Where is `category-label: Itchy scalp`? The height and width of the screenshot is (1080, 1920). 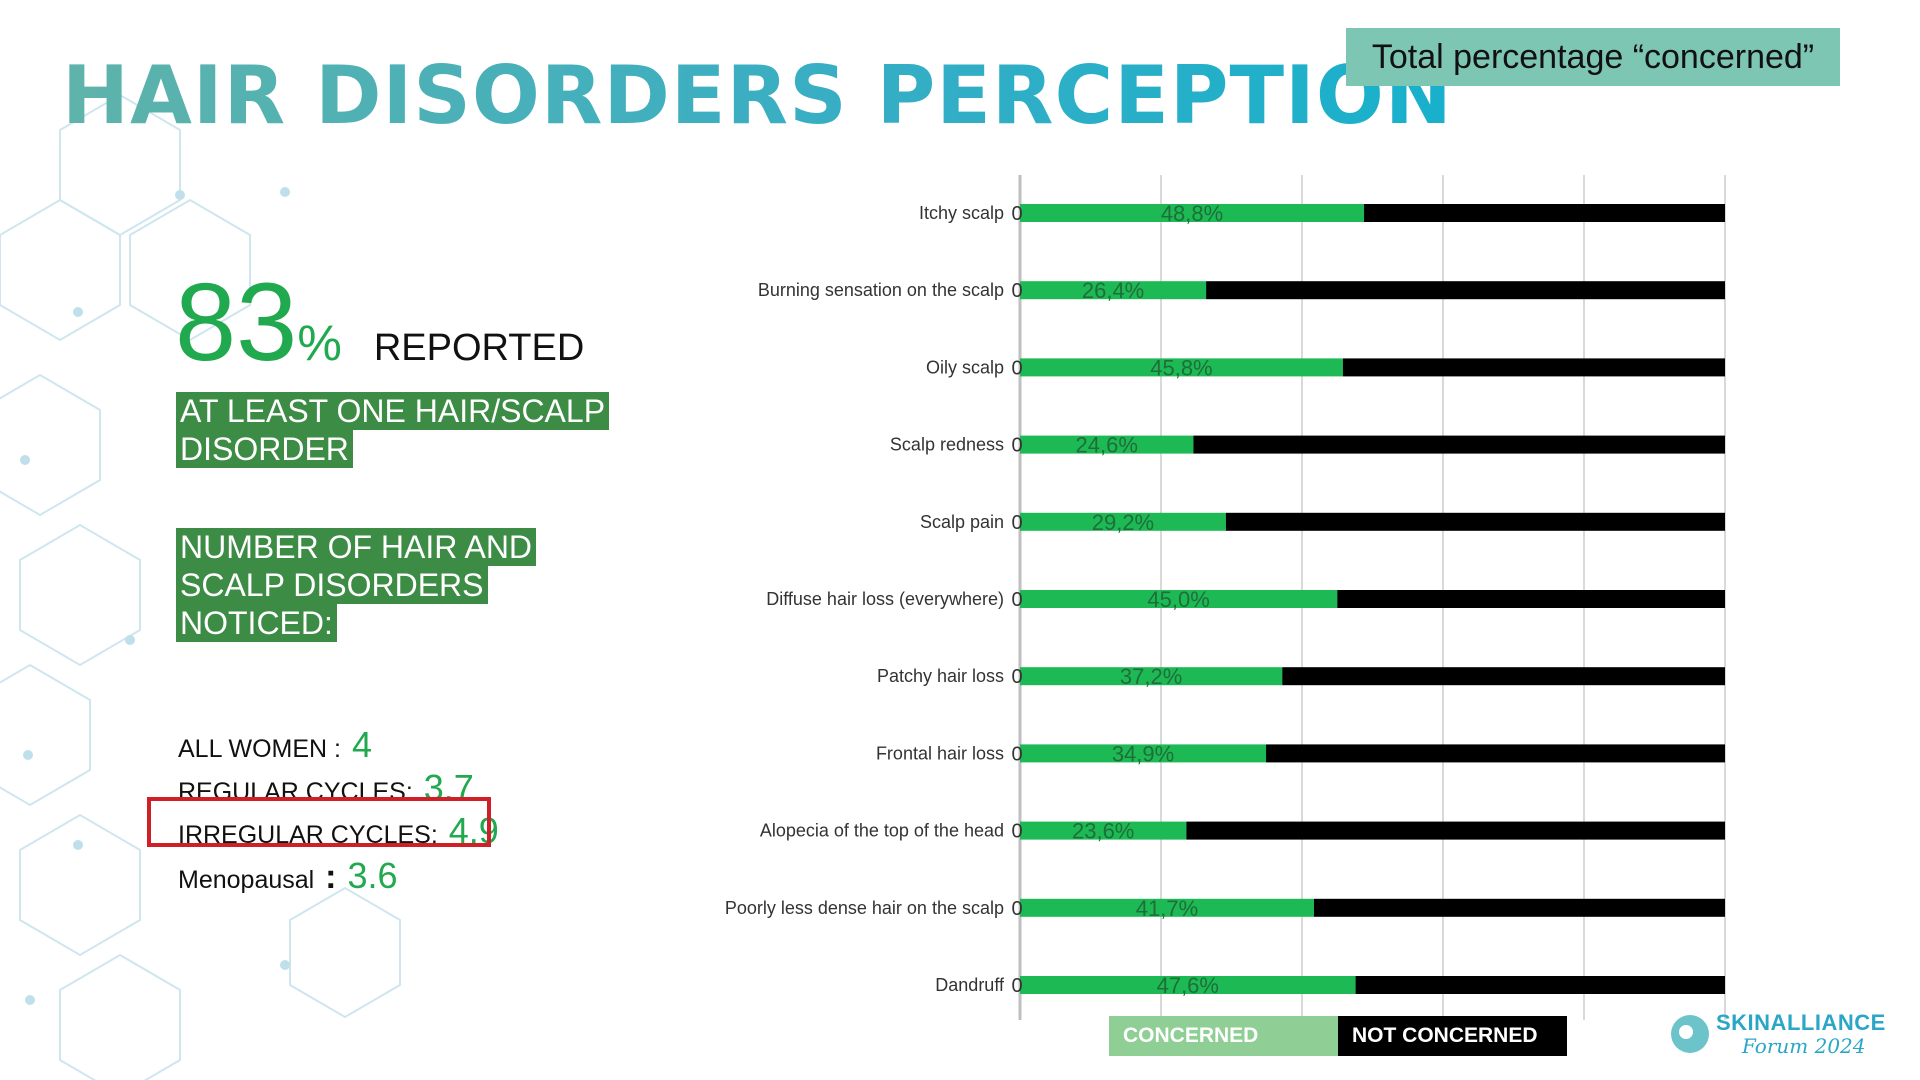
category-label: Itchy scalp is located at coordinates (961, 213).